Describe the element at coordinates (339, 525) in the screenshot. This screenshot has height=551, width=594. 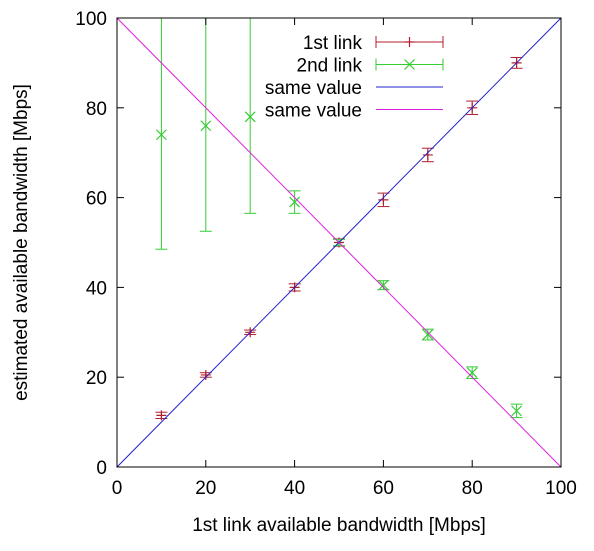
I see `x-axis-label: 1st link available bandwidth [Mbps]` at that location.